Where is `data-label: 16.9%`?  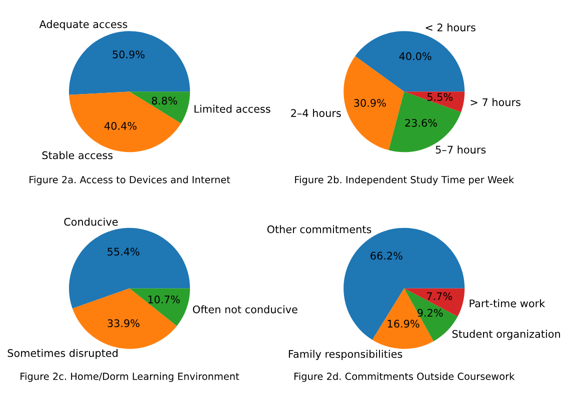 data-label: 16.9% is located at coordinates (404, 324).